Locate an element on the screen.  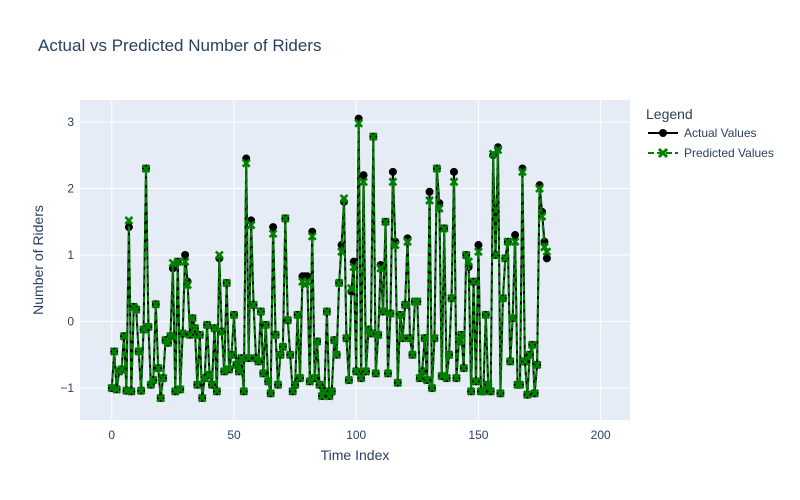
x-tick-label: 100 is located at coordinates (356, 435).